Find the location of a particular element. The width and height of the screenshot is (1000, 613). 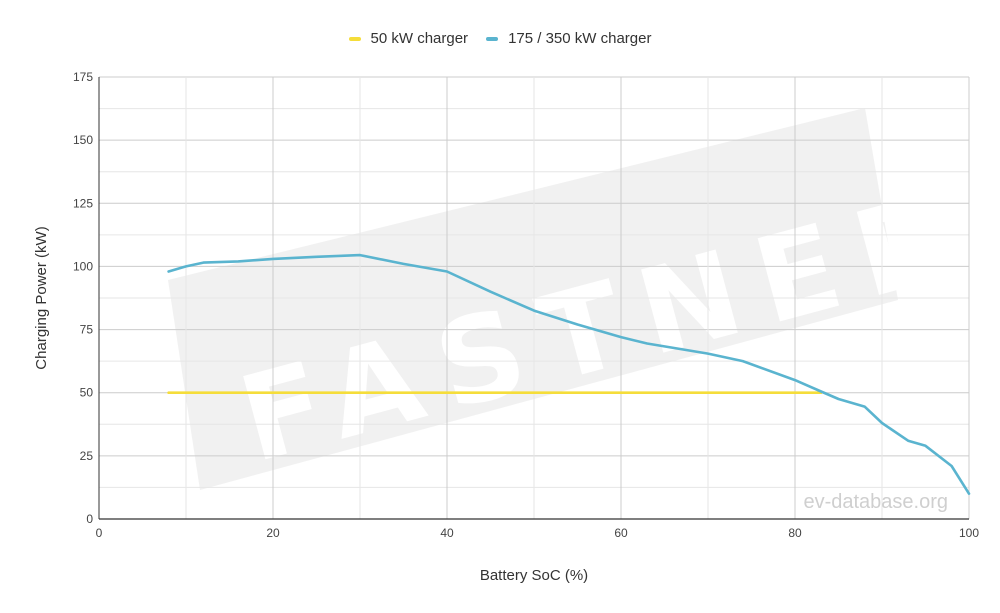

svg-text: 125 is located at coordinates (83, 203).